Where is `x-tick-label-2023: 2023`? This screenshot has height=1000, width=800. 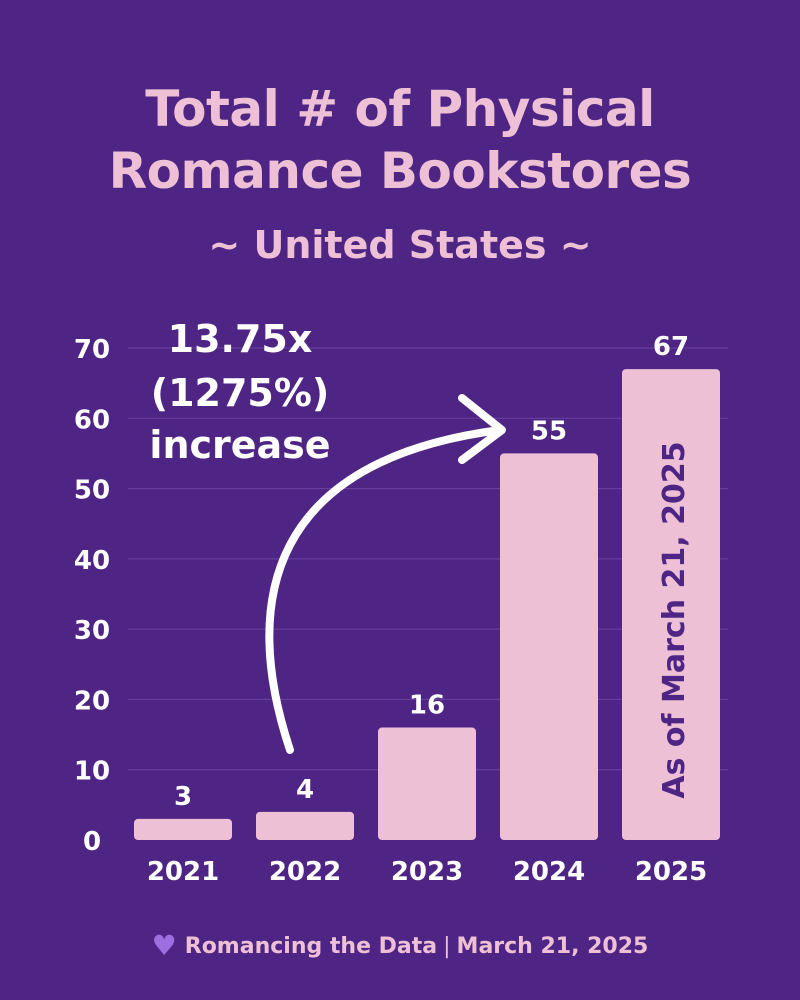
x-tick-label-2023: 2023 is located at coordinates (427, 872).